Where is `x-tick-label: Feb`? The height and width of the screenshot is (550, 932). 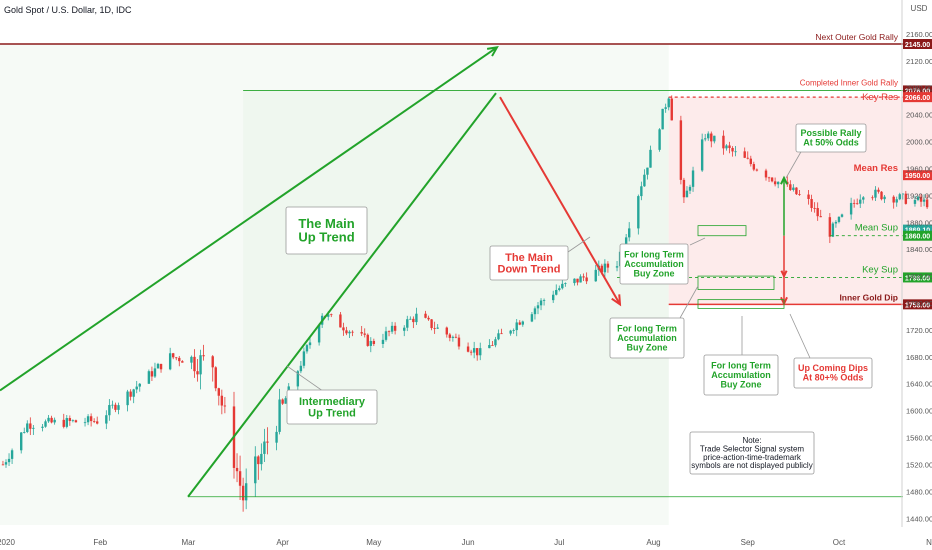
x-tick-label: Feb is located at coordinates (100, 542).